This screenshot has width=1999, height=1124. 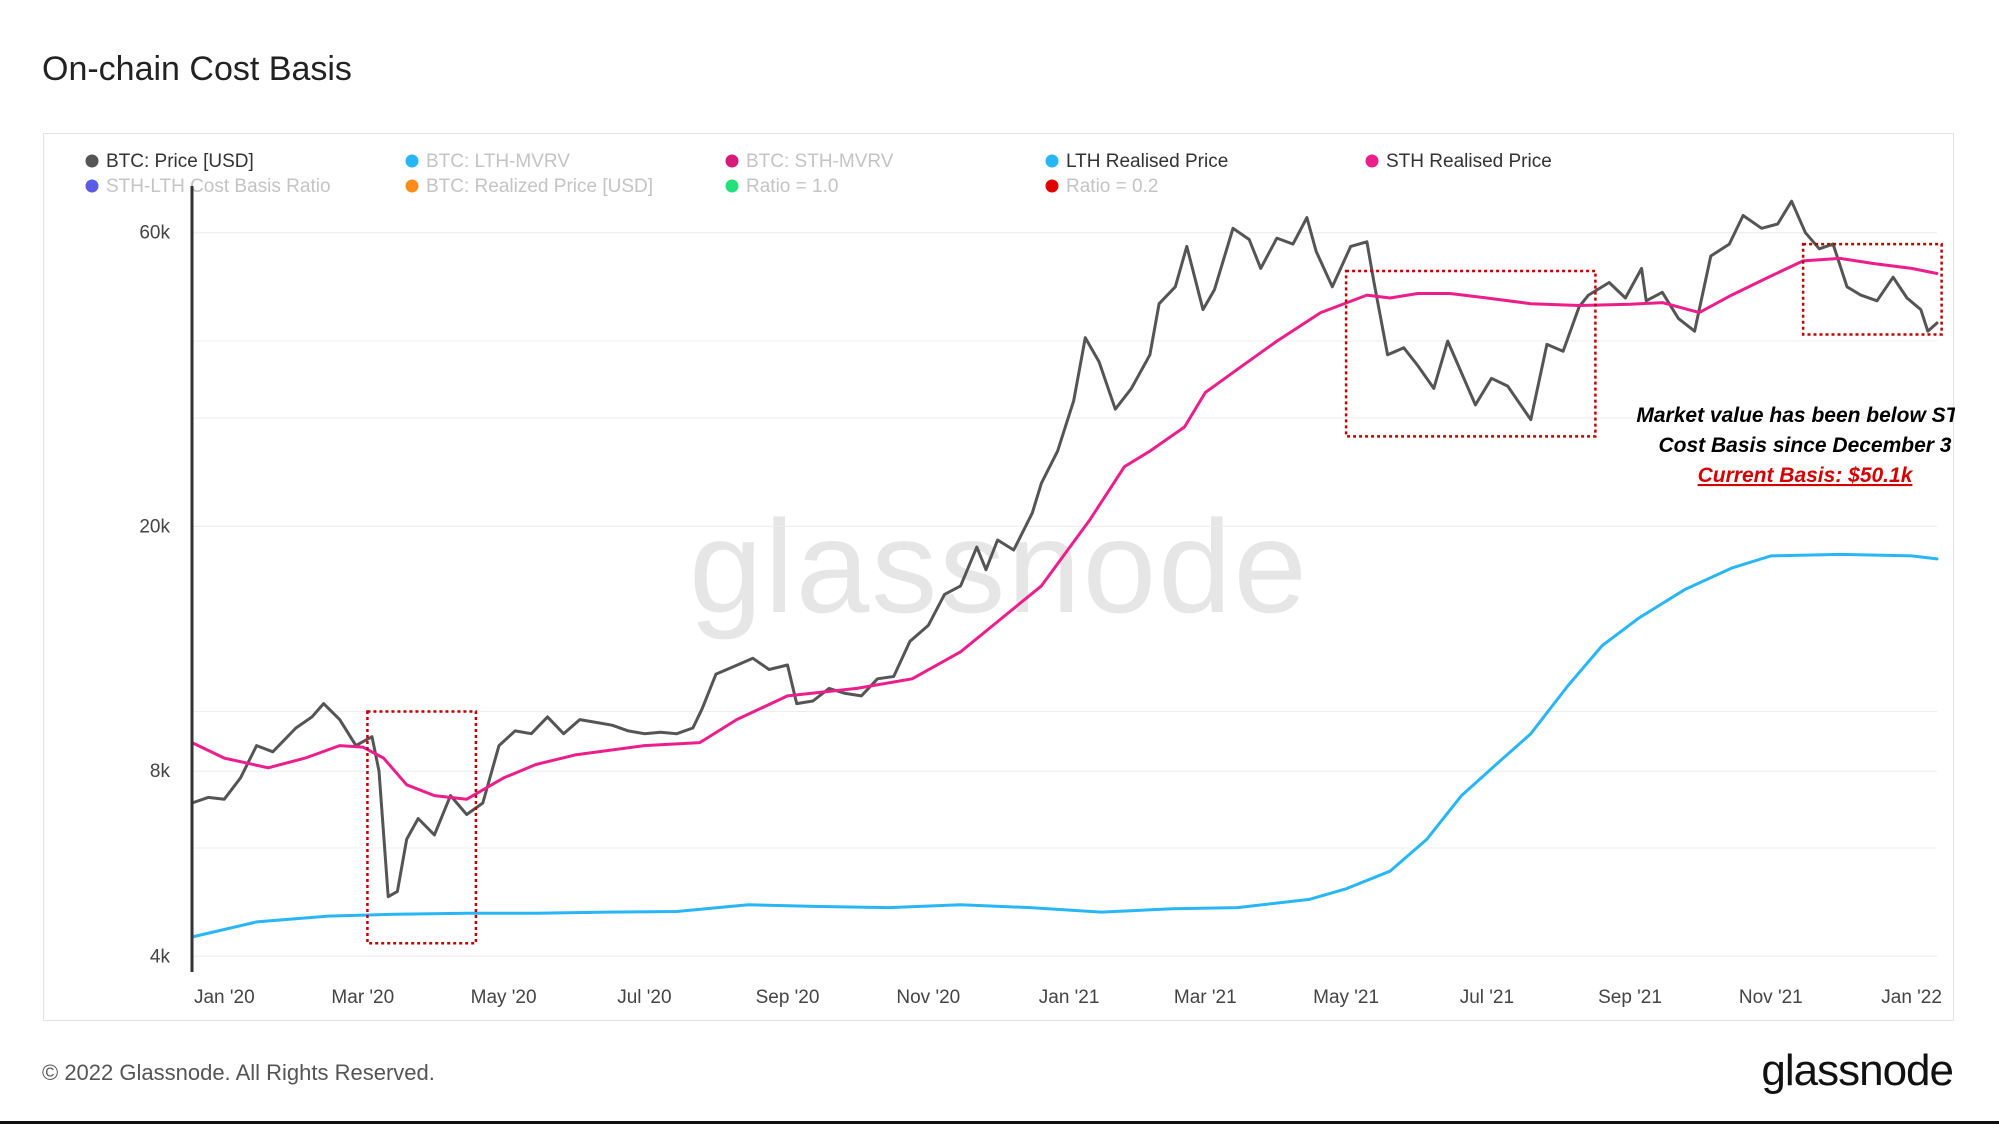 What do you see at coordinates (504, 997) in the screenshot?
I see `x-tick-label: May '20` at bounding box center [504, 997].